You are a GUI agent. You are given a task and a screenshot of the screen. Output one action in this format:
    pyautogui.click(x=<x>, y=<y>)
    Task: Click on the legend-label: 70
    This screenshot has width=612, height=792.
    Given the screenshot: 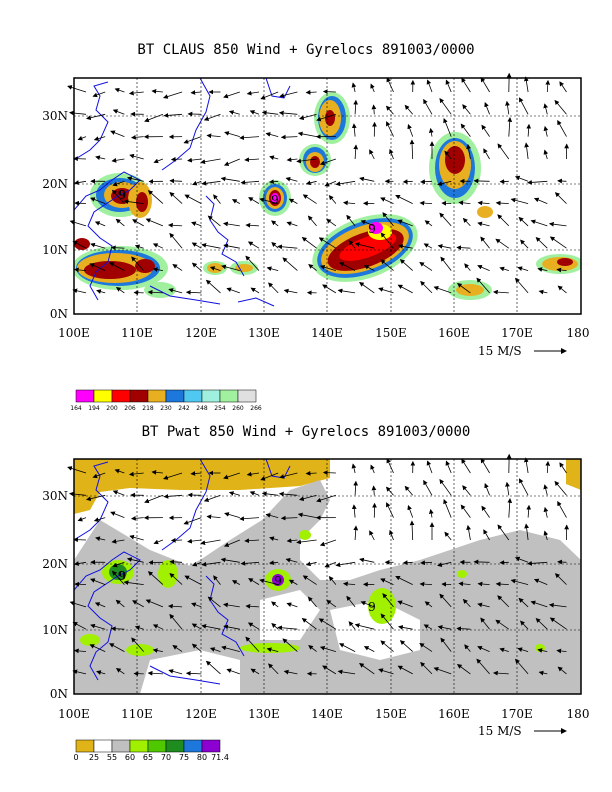 What is the action you would take?
    pyautogui.click(x=166, y=757)
    